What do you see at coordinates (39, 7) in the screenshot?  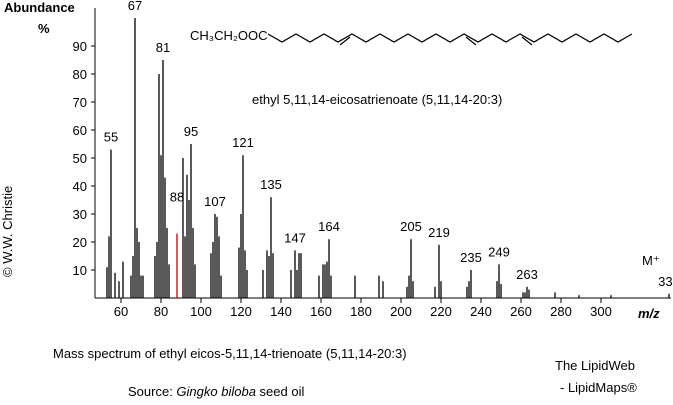 I see `y-axis-label: Abundance` at bounding box center [39, 7].